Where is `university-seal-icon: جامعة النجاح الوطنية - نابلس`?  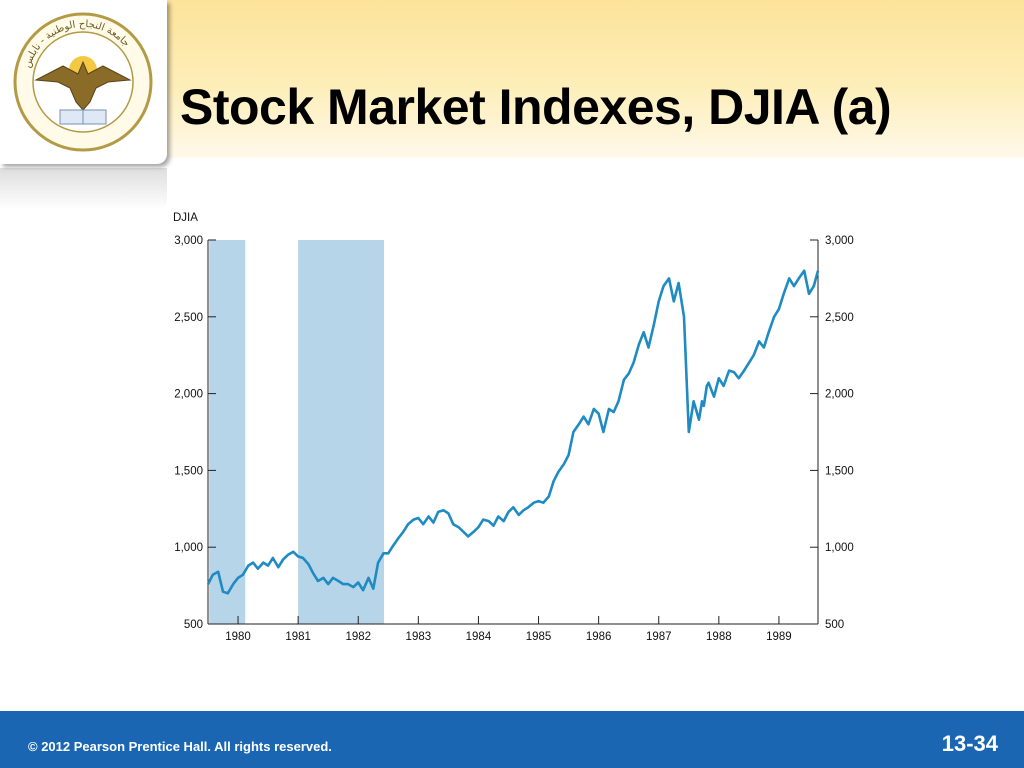 university-seal-icon: جامعة النجاح الوطنية - نابلس is located at coordinates (83, 82).